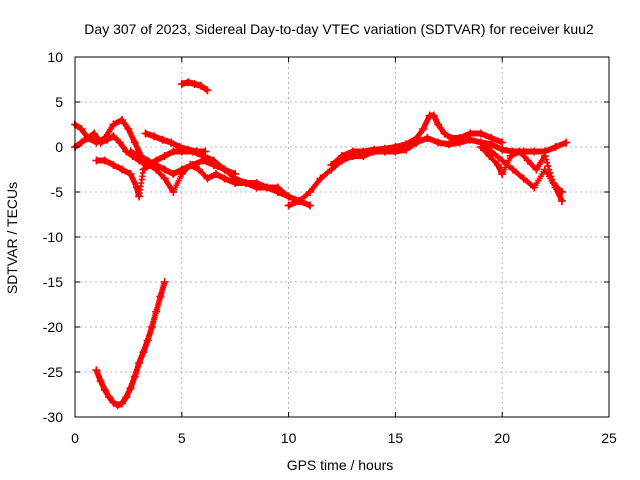 Image resolution: width=640 pixels, height=480 pixels. I want to click on y-tick-label: -30, so click(53, 417).